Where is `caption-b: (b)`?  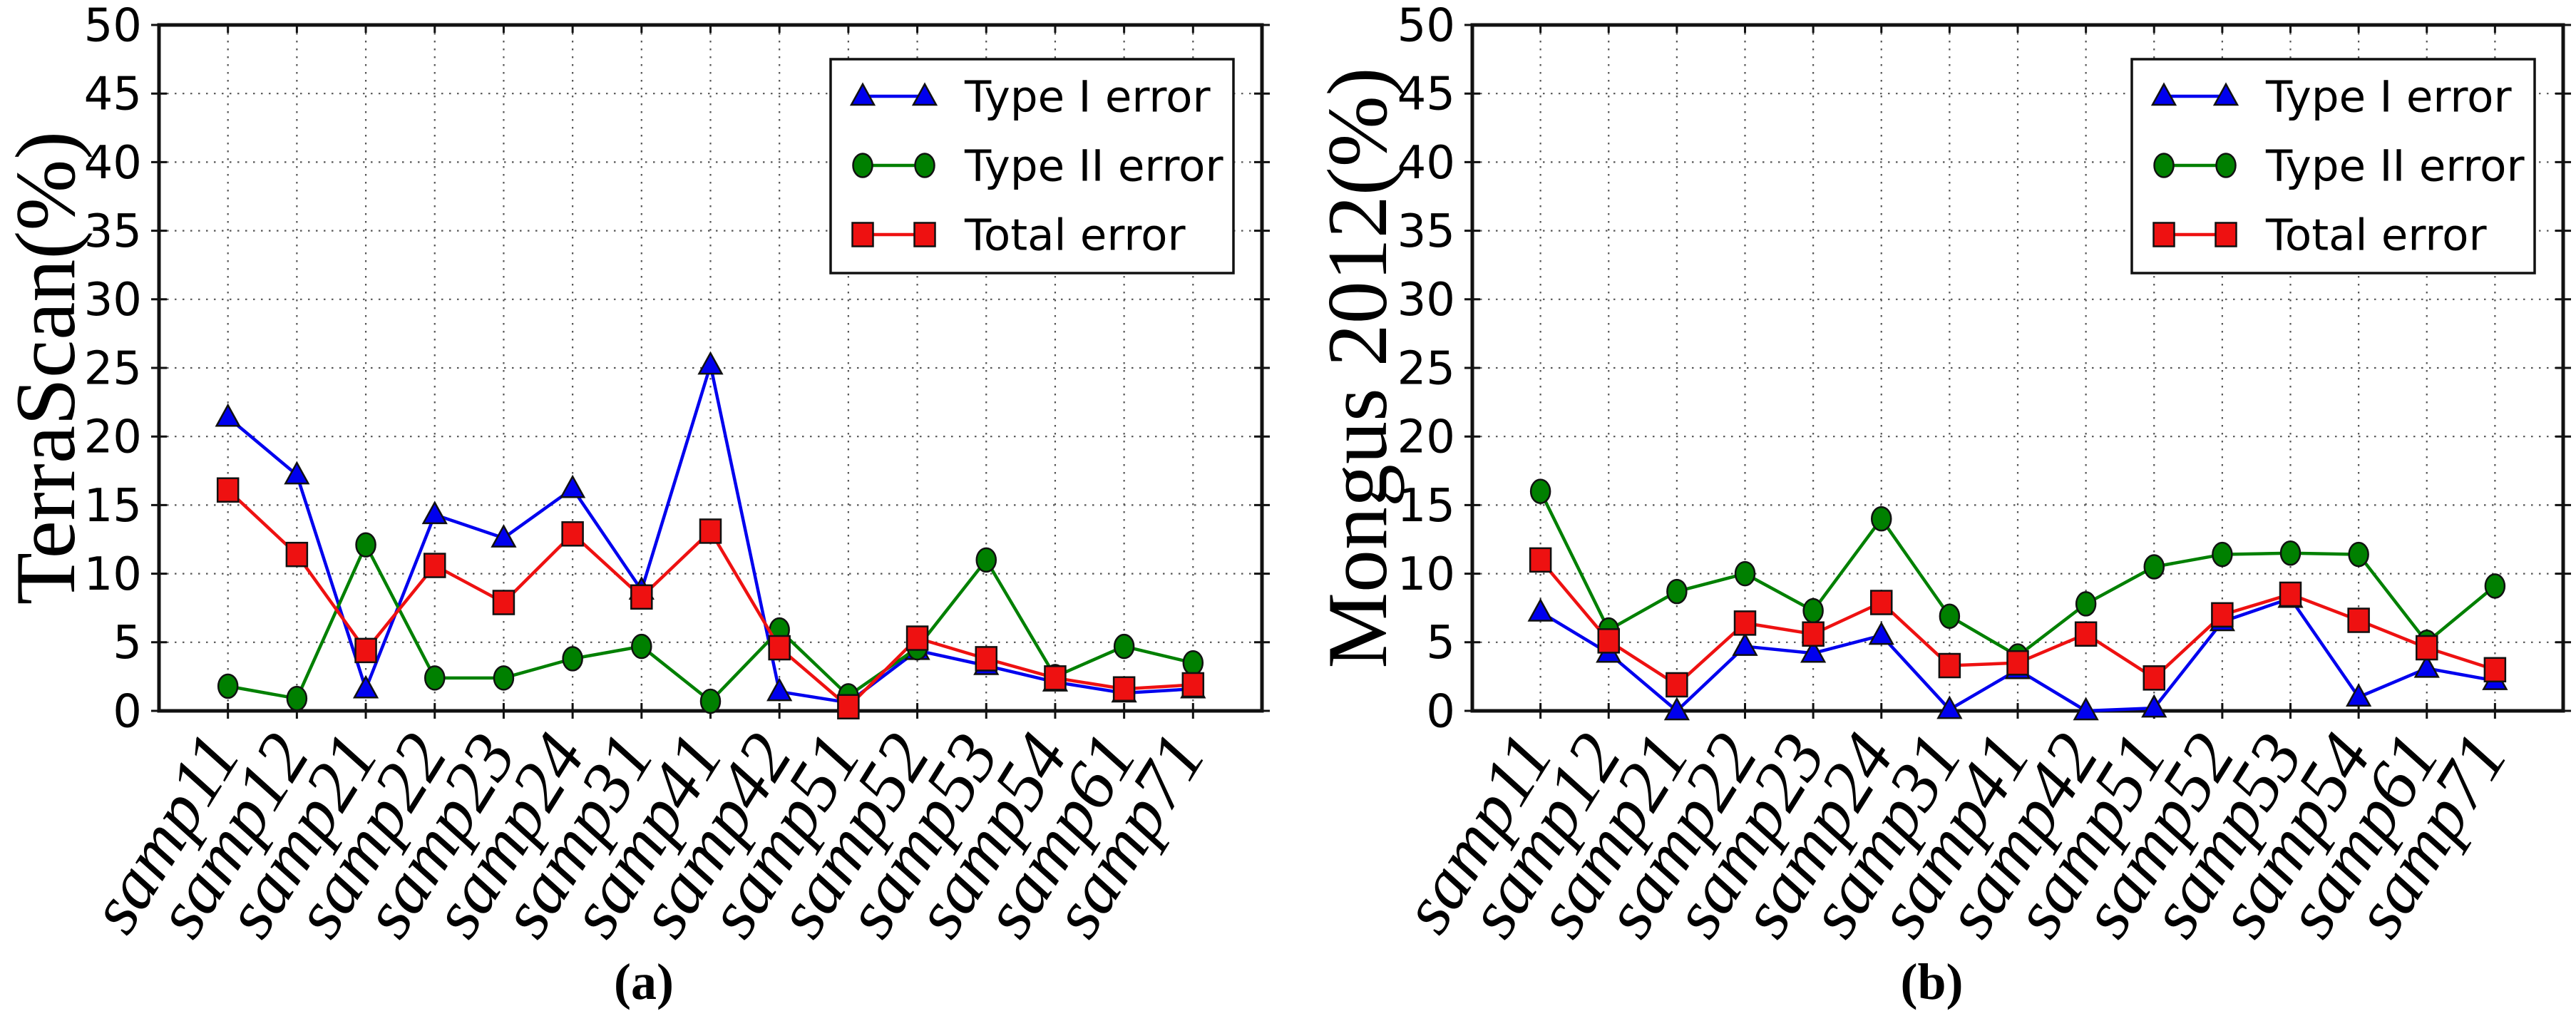
caption-b: (b) is located at coordinates (1932, 981).